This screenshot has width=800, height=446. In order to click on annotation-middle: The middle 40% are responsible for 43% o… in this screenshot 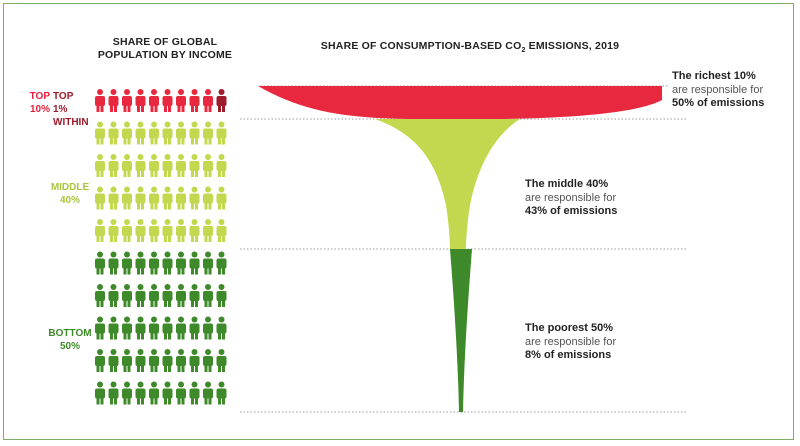, I will do `click(600, 198)`.